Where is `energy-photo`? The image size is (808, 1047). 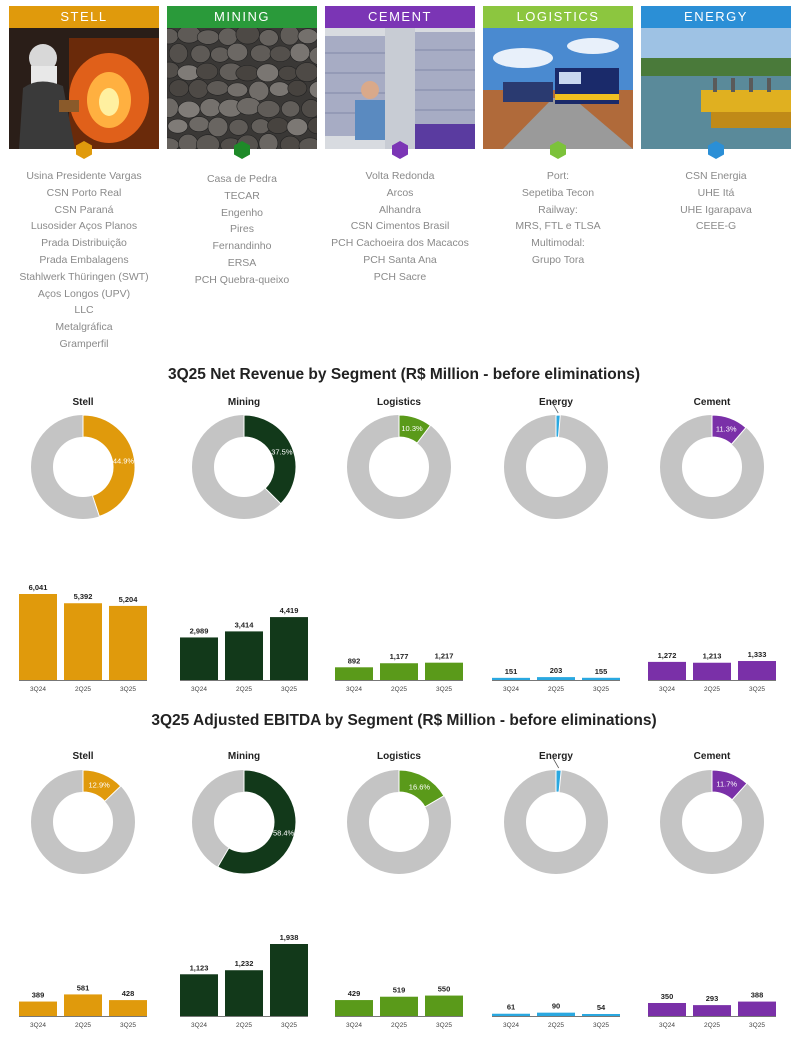
energy-photo is located at coordinates (716, 88).